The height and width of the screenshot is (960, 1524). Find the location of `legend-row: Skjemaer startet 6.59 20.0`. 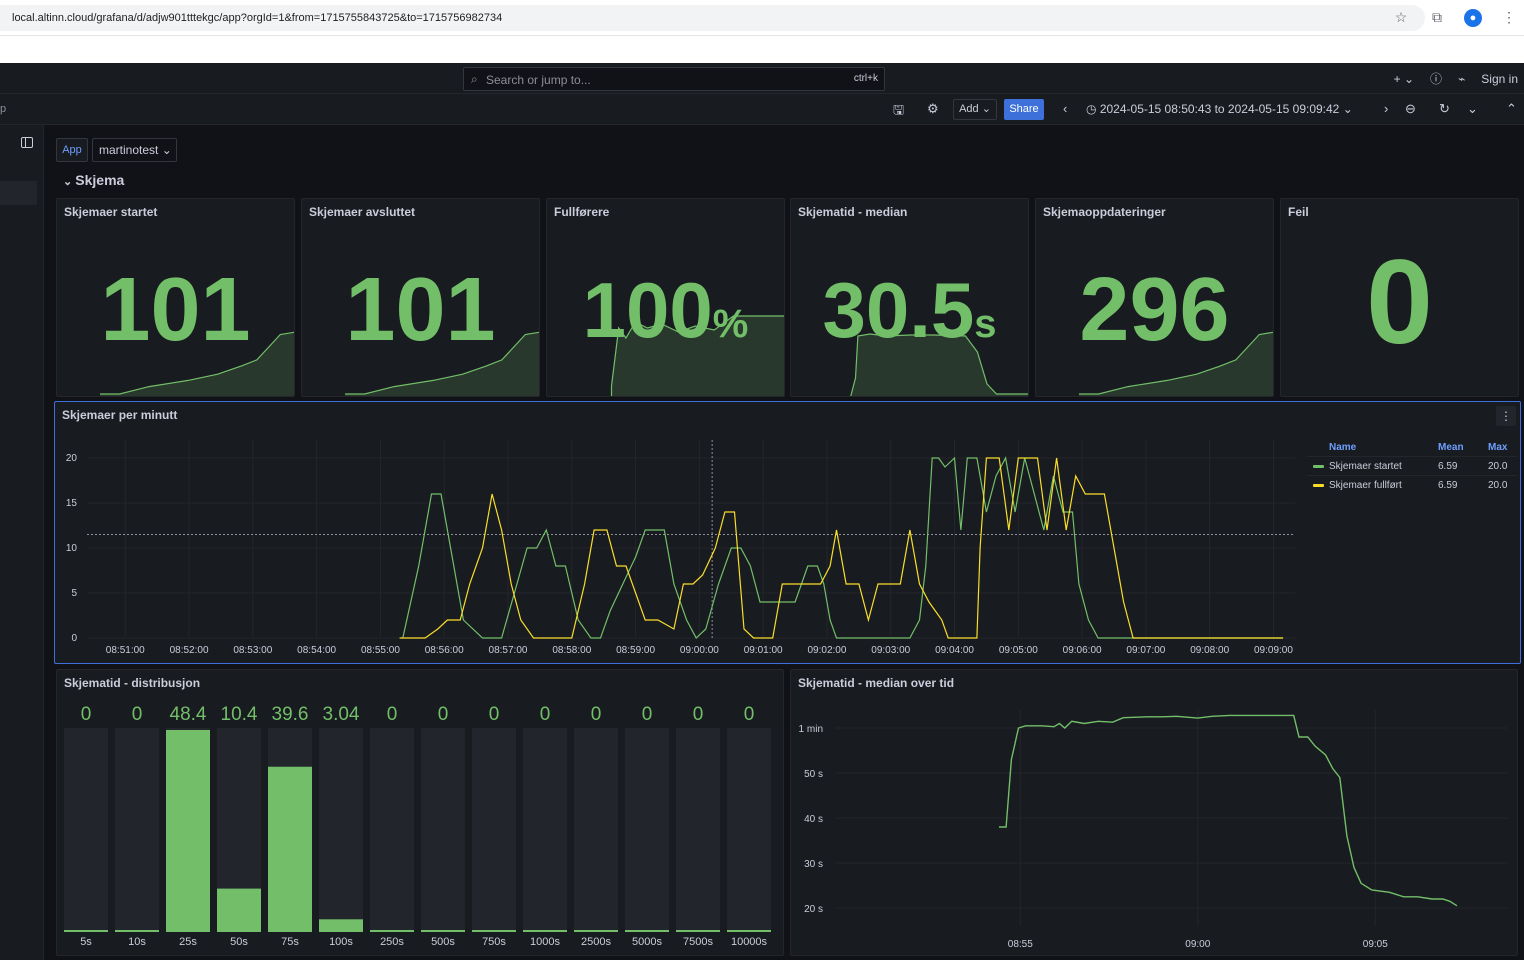

legend-row: Skjemaer startet 6.59 20.0 is located at coordinates (1412, 465).